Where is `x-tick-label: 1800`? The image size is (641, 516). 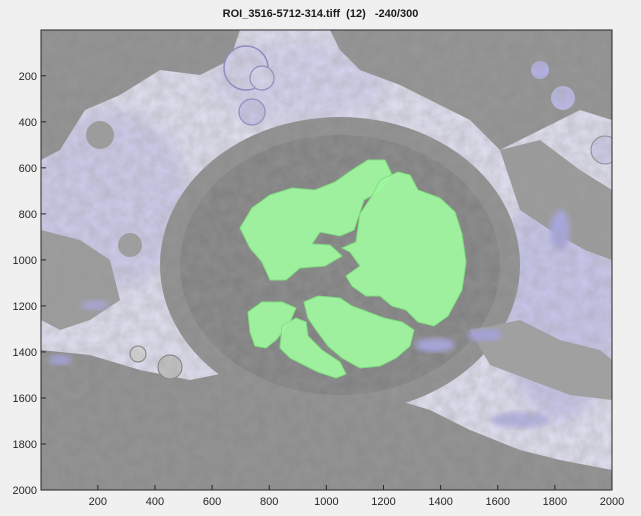
x-tick-label: 1800 is located at coordinates (555, 502).